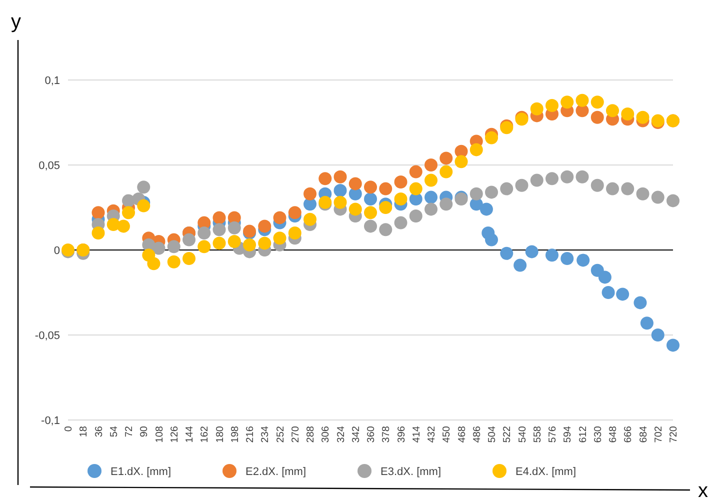 This screenshot has height=498, width=709. I want to click on x-tick-label: 414, so click(416, 434).